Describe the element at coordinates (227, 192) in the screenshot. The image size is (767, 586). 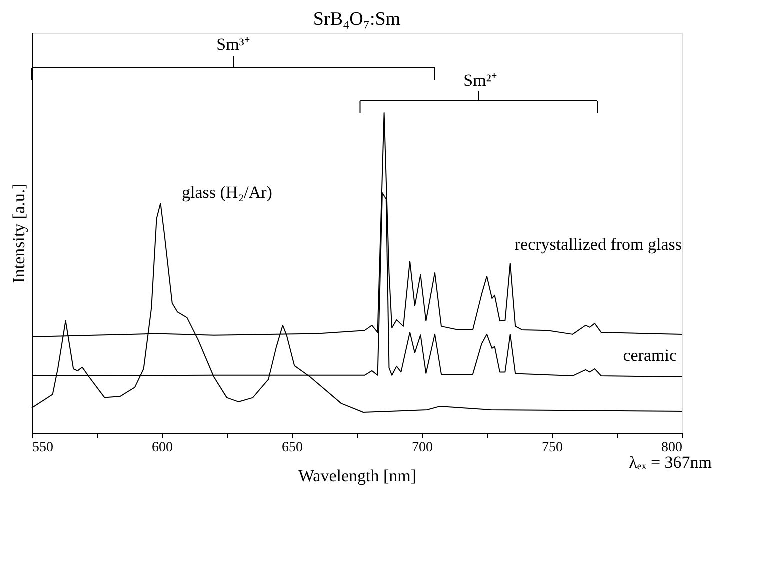
I see `annotation: glass (H₂/Ar)` at that location.